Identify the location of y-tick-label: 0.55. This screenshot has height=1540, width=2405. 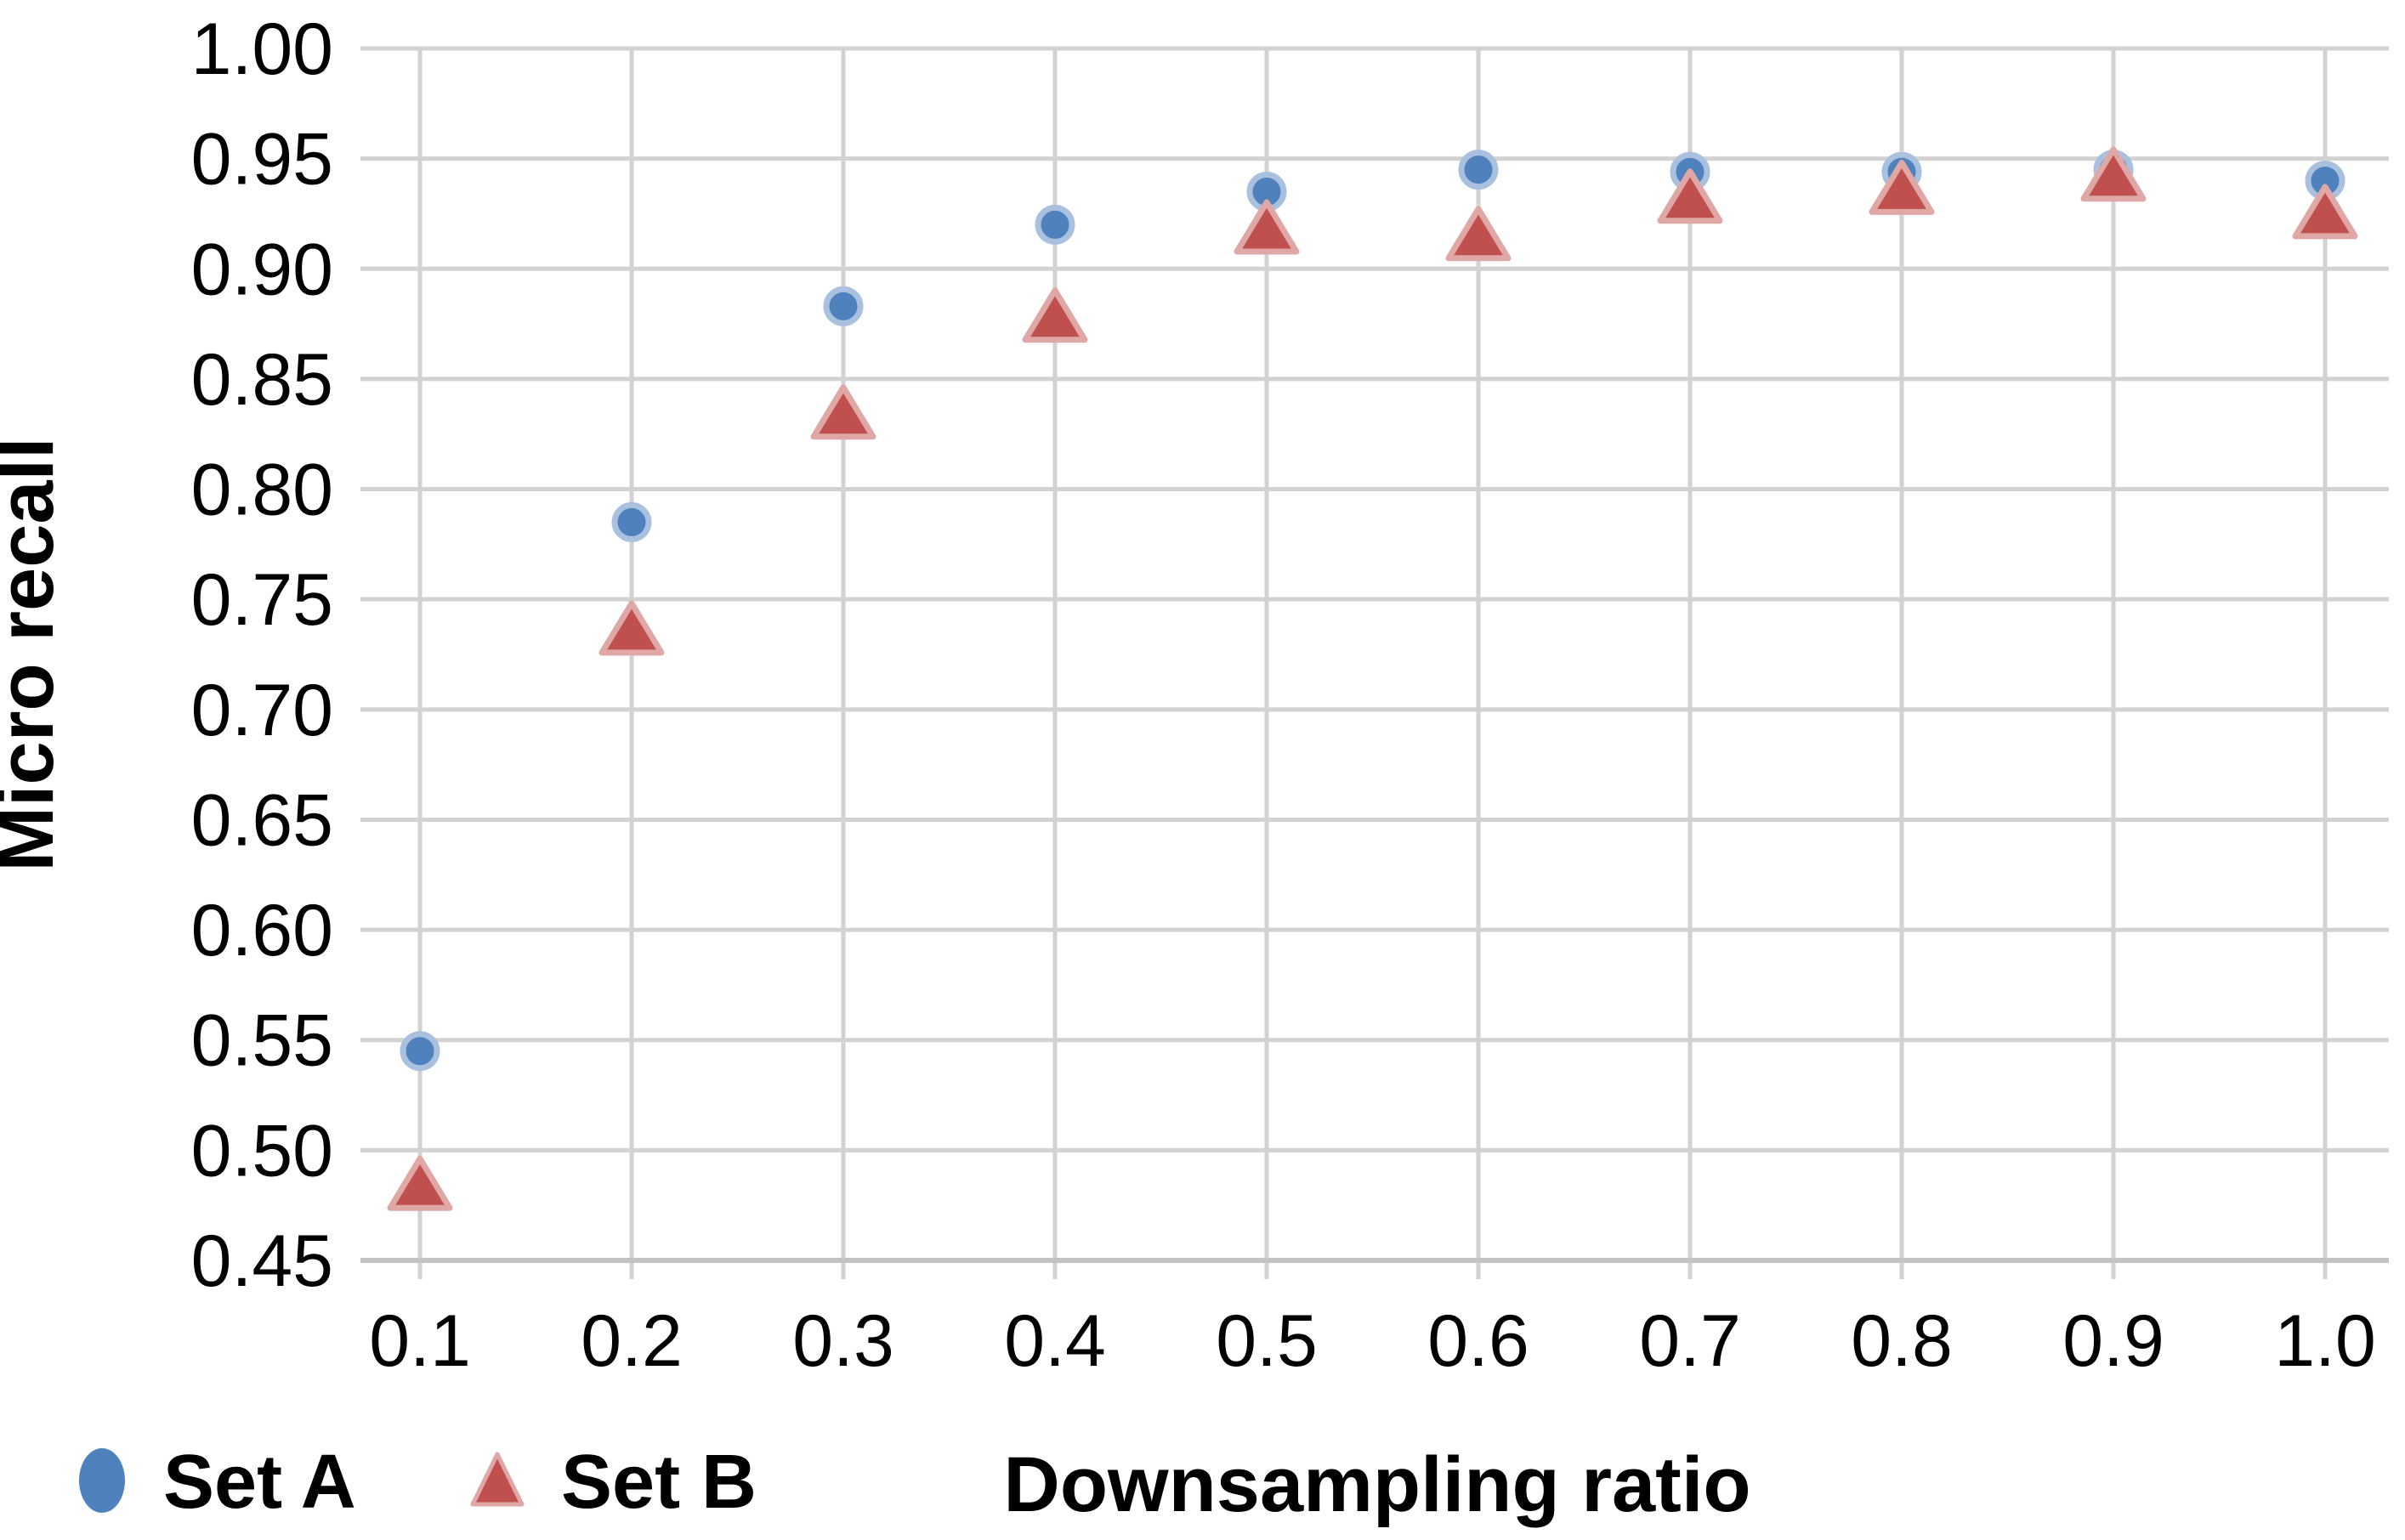
(262, 1041).